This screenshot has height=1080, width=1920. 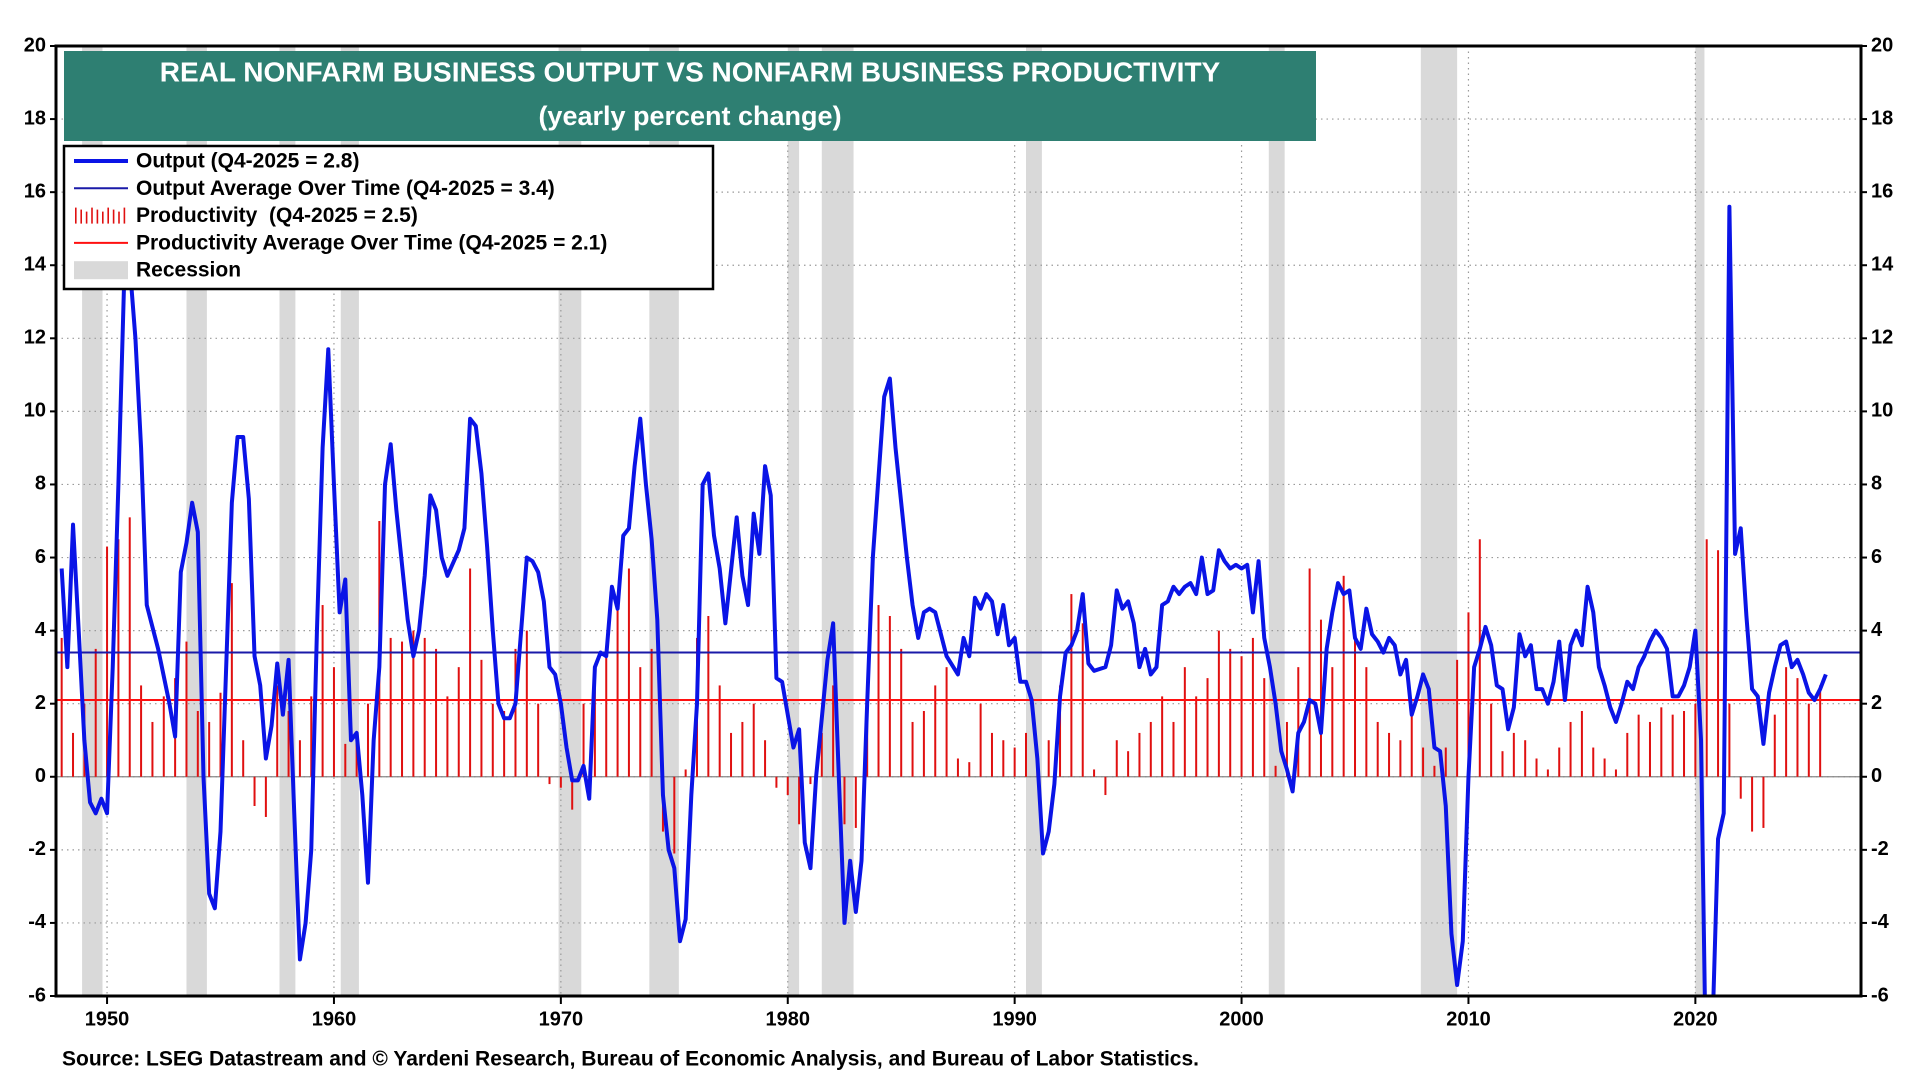 What do you see at coordinates (1876, 776) in the screenshot?
I see `y2-tick-label: 0` at bounding box center [1876, 776].